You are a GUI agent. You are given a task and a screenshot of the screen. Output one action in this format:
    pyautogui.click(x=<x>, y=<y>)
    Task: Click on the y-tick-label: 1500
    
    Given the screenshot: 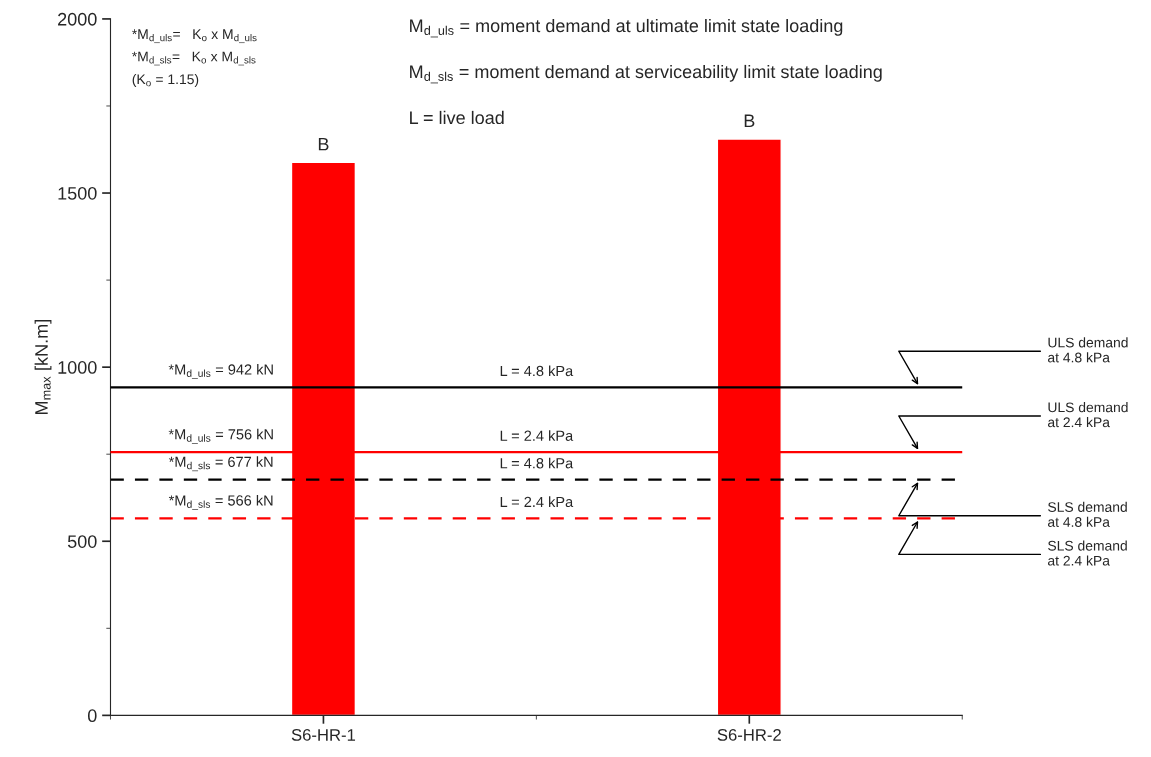 What is the action you would take?
    pyautogui.click(x=77, y=193)
    